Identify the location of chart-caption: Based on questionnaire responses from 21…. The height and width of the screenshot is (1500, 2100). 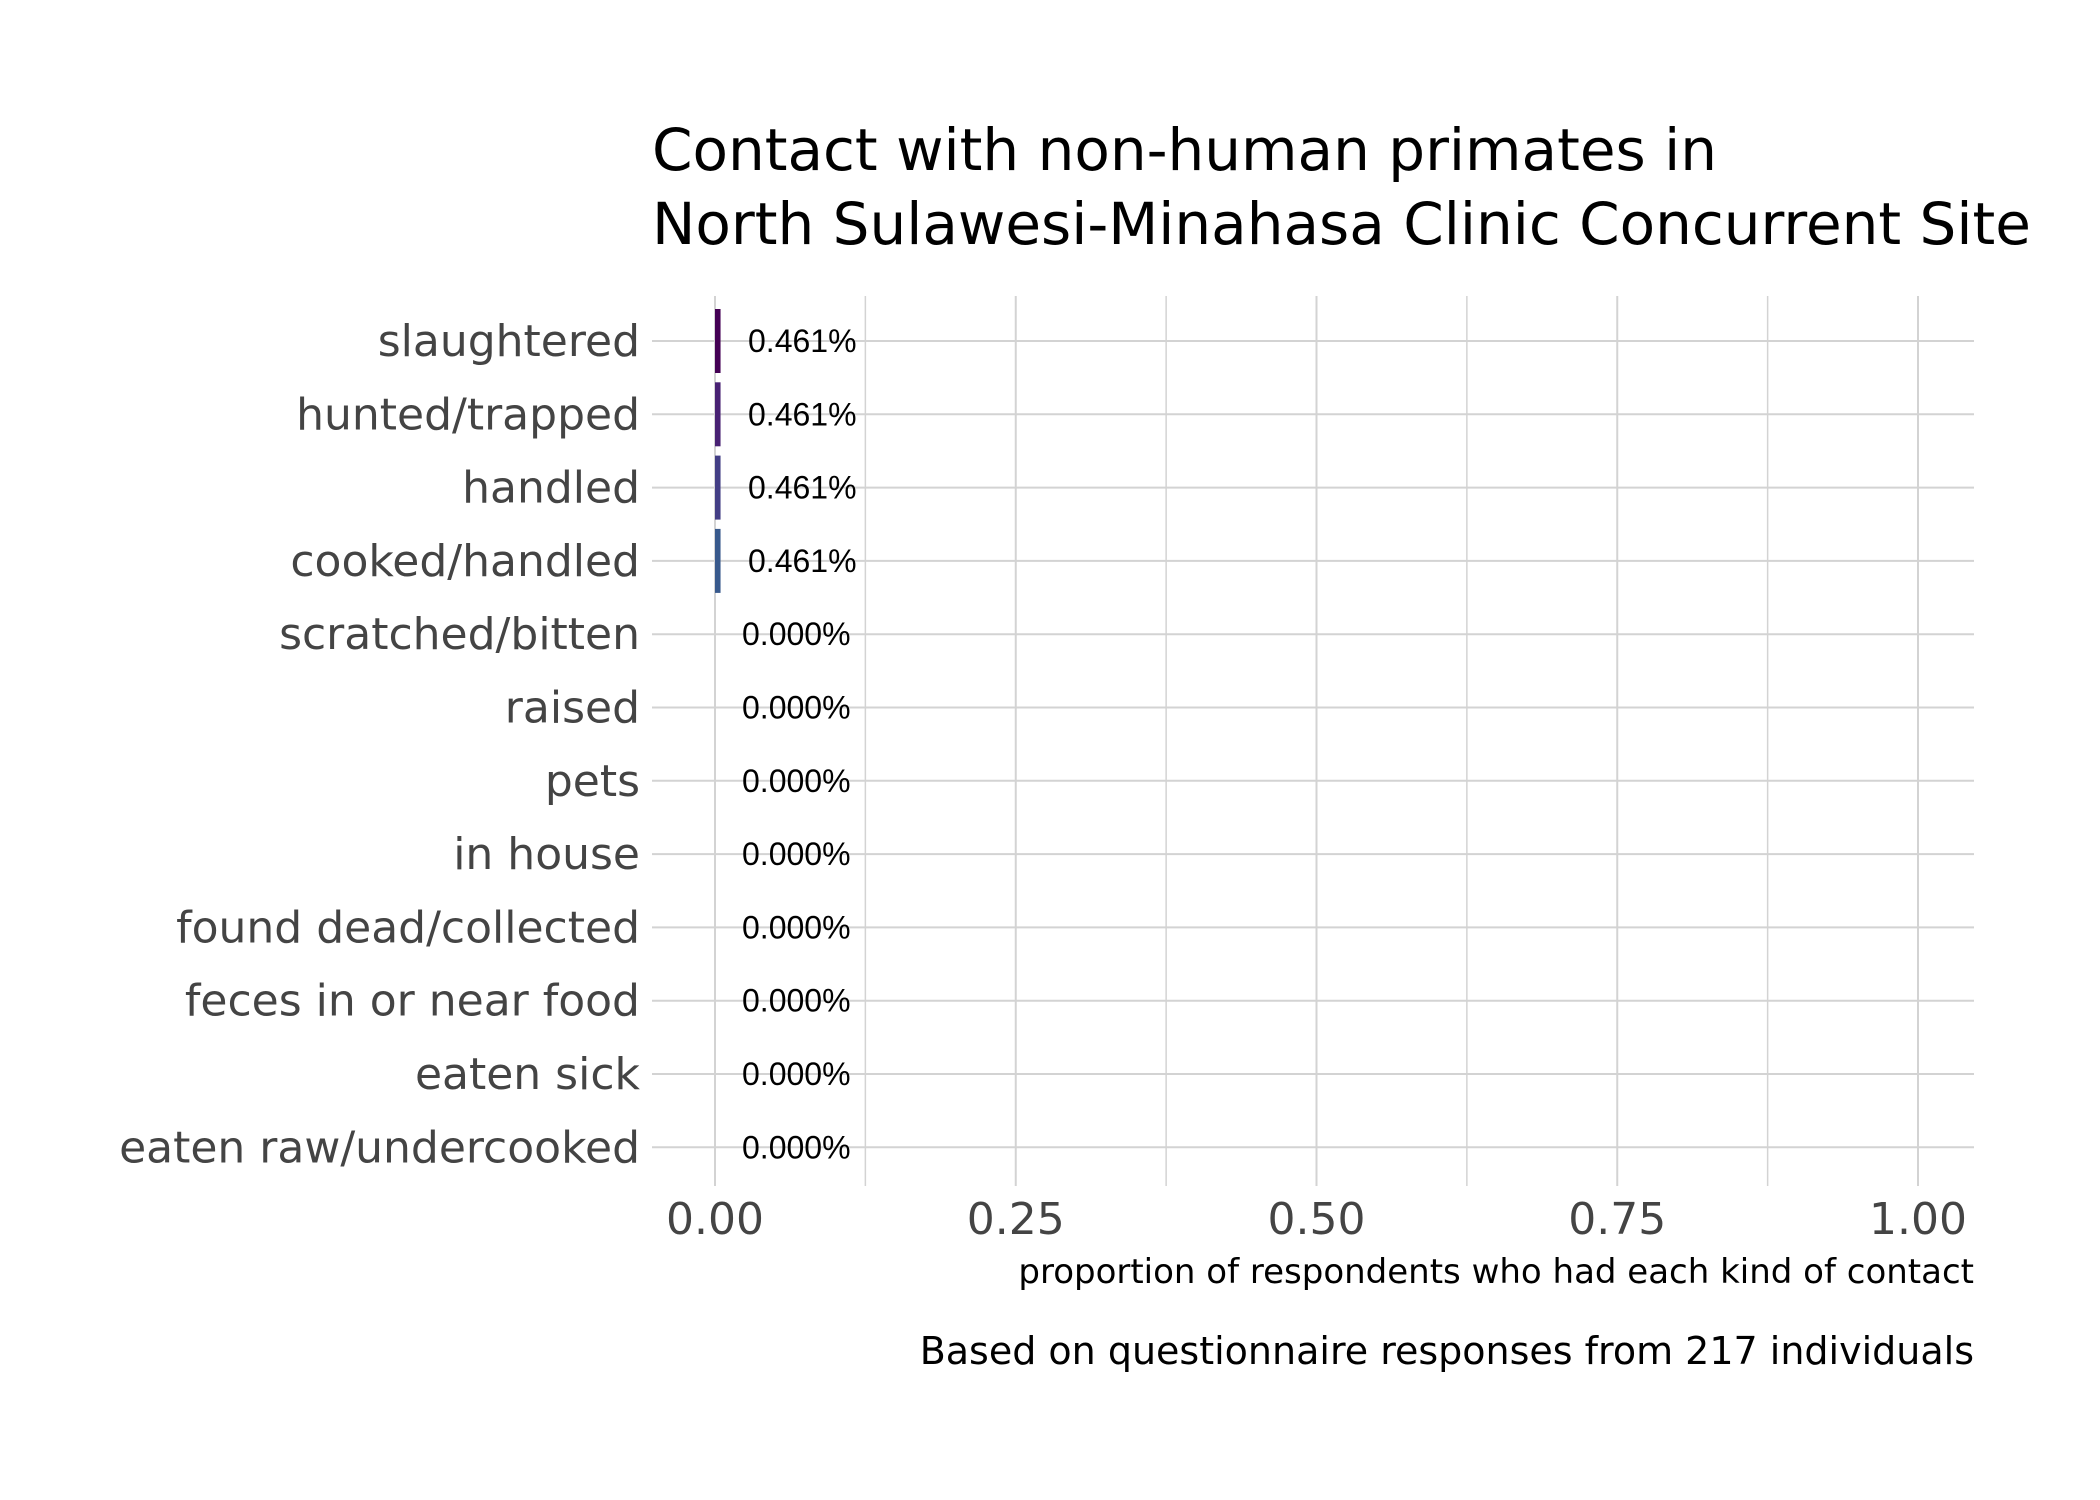
(1447, 1351).